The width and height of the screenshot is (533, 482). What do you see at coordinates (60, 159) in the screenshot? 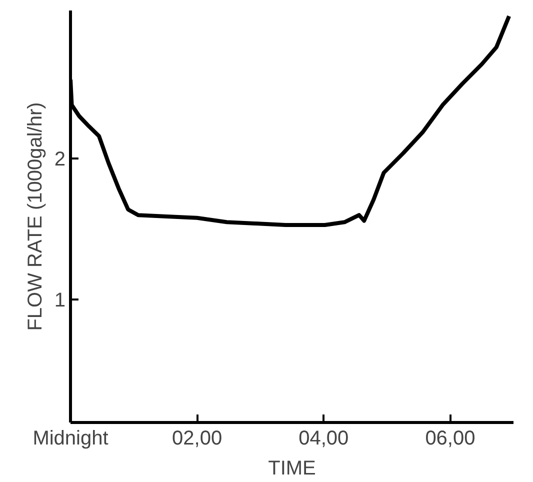
I see `y-tick-label: 2` at bounding box center [60, 159].